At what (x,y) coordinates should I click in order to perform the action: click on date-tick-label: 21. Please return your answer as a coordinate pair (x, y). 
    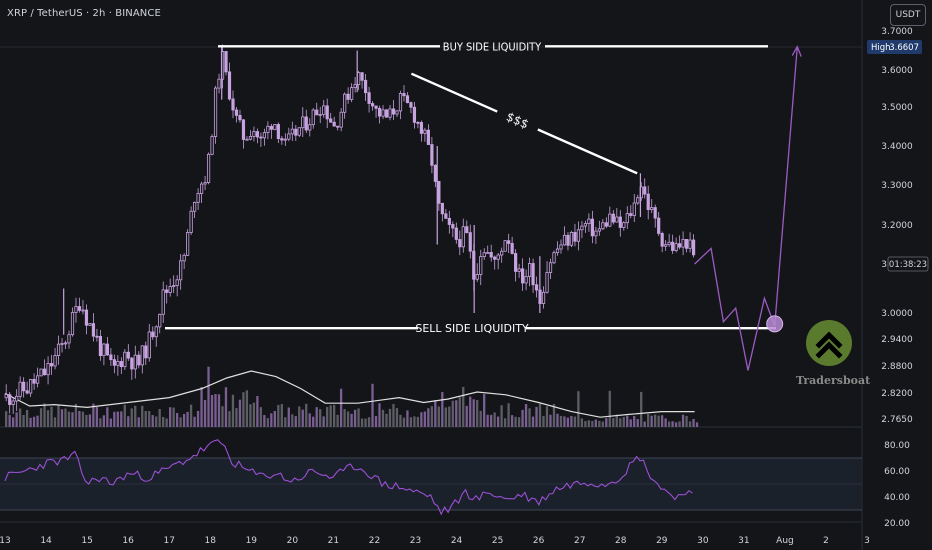
    Looking at the image, I should click on (333, 541).